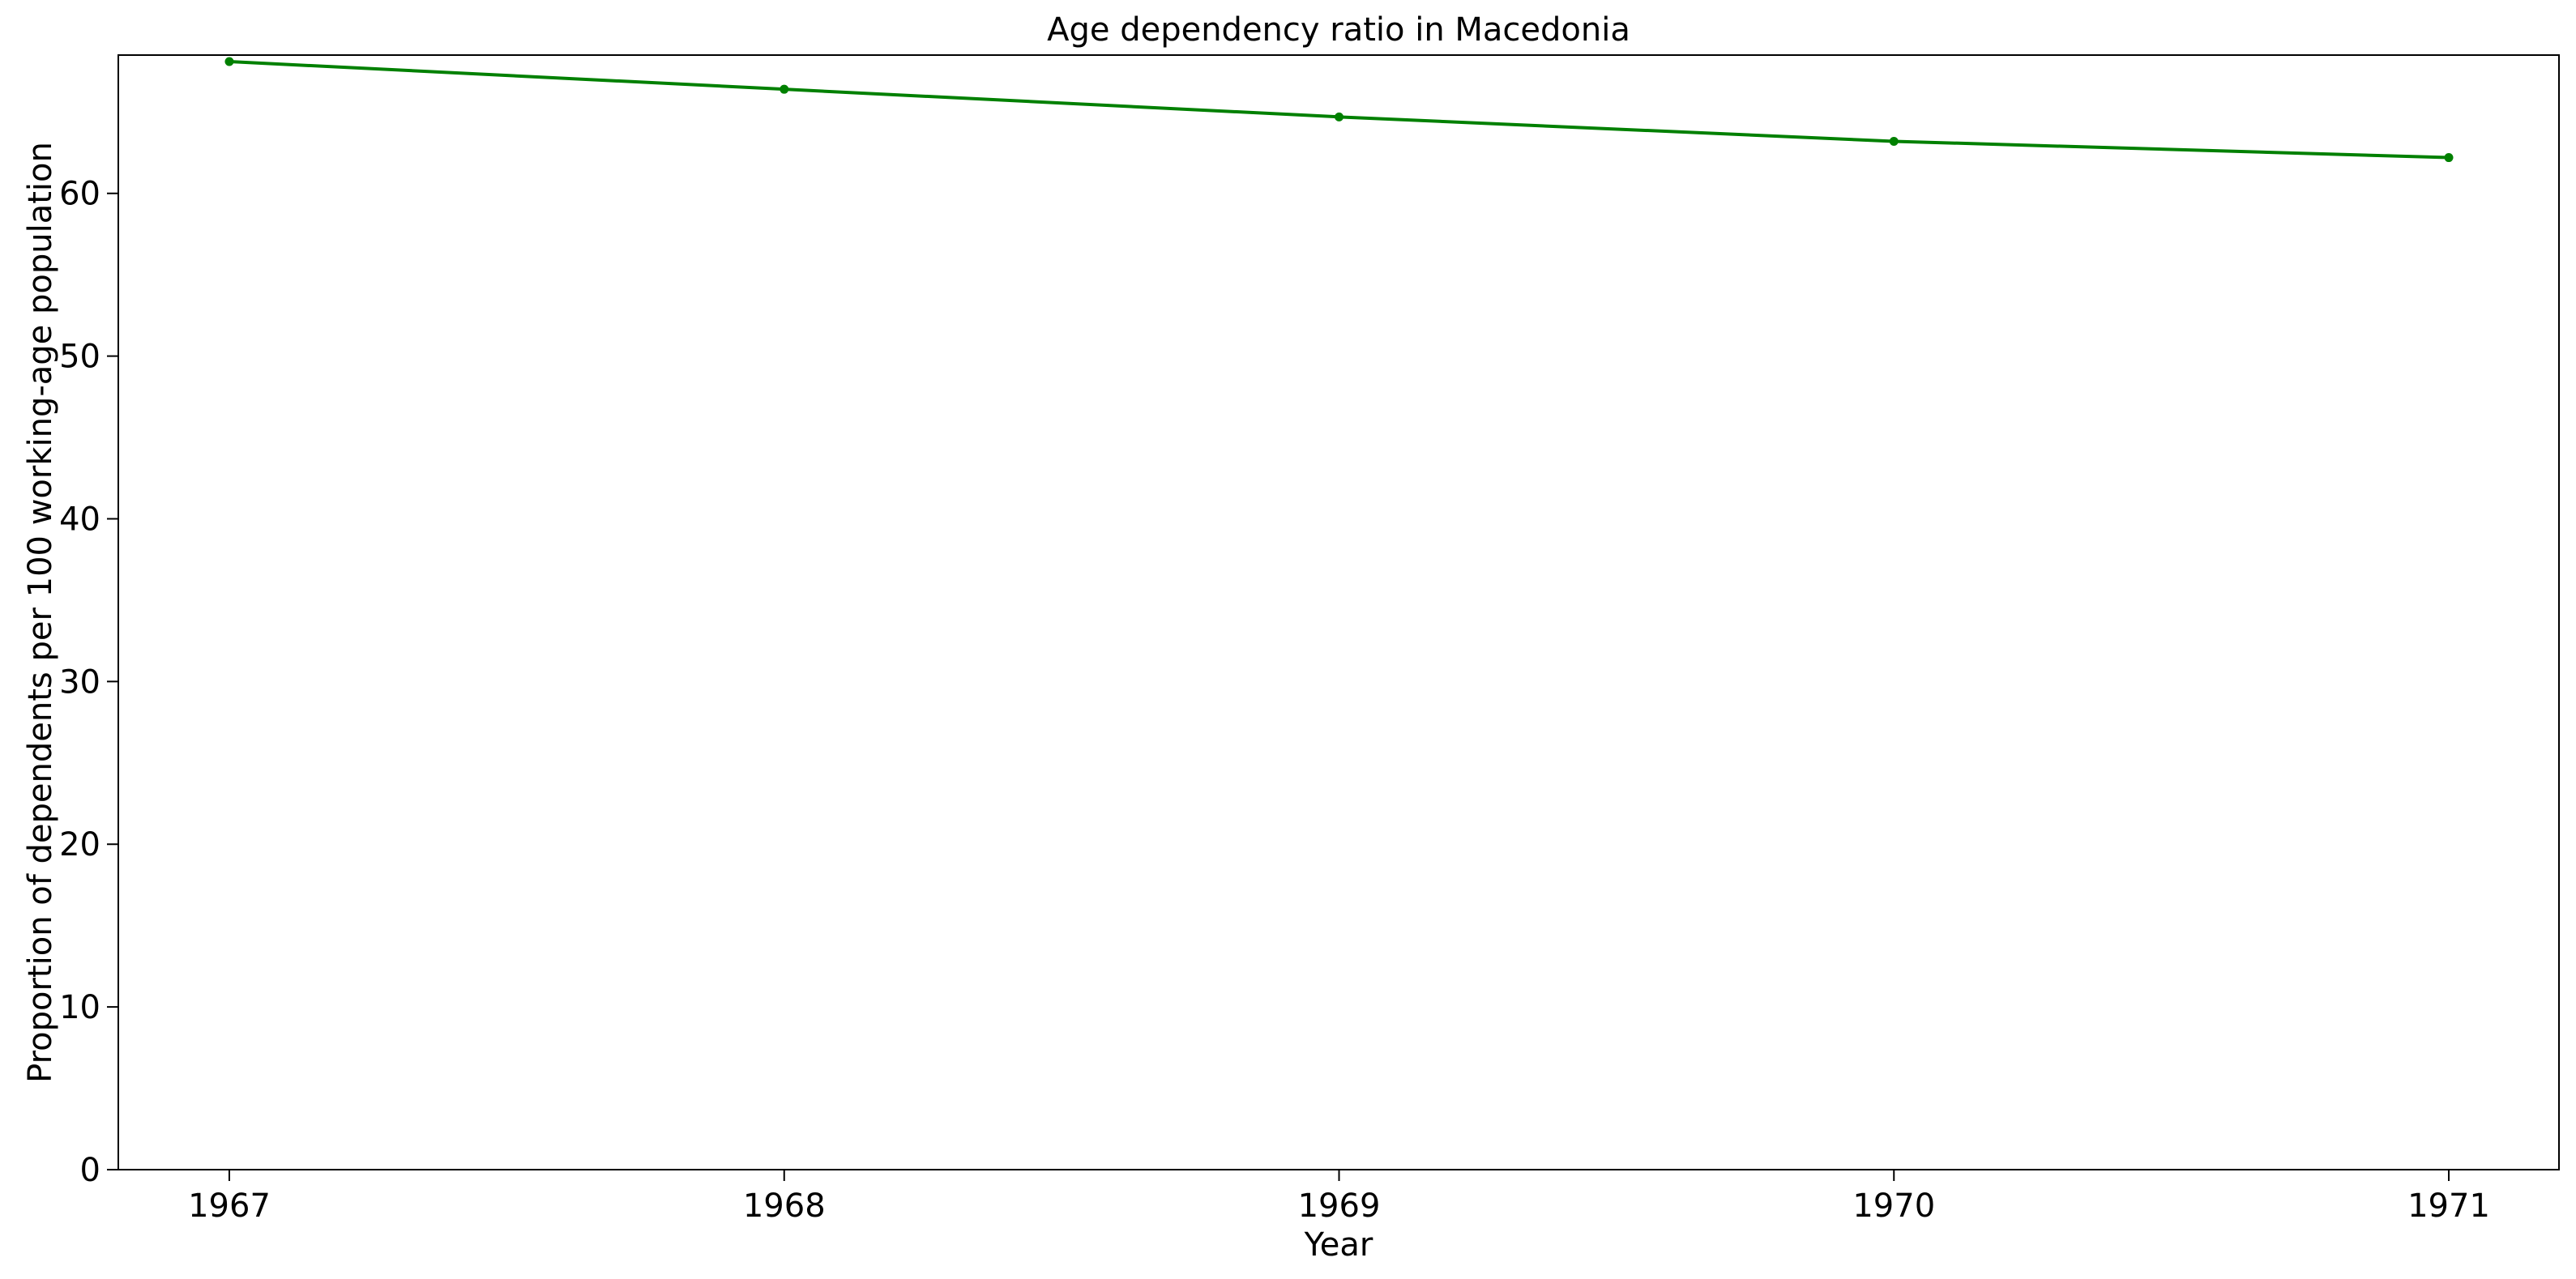  Describe the element at coordinates (79, 357) in the screenshot. I see `y-tick-label: 50` at that location.